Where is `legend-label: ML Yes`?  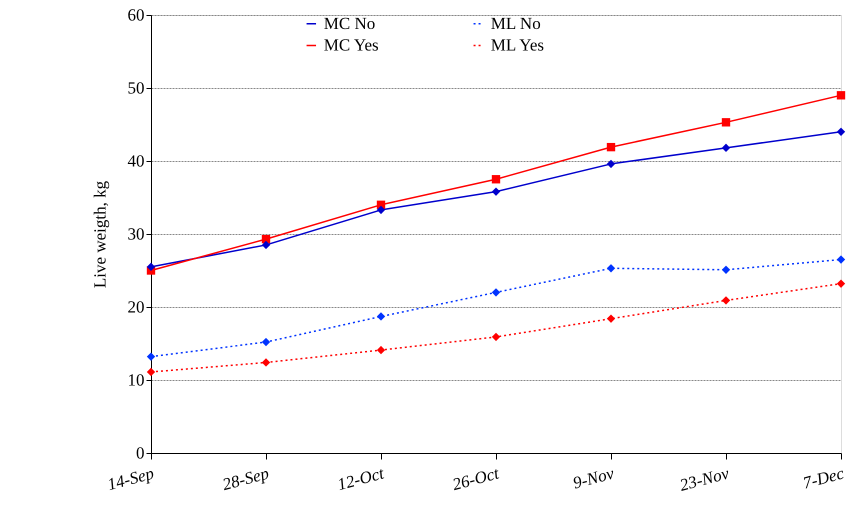
legend-label: ML Yes is located at coordinates (517, 45).